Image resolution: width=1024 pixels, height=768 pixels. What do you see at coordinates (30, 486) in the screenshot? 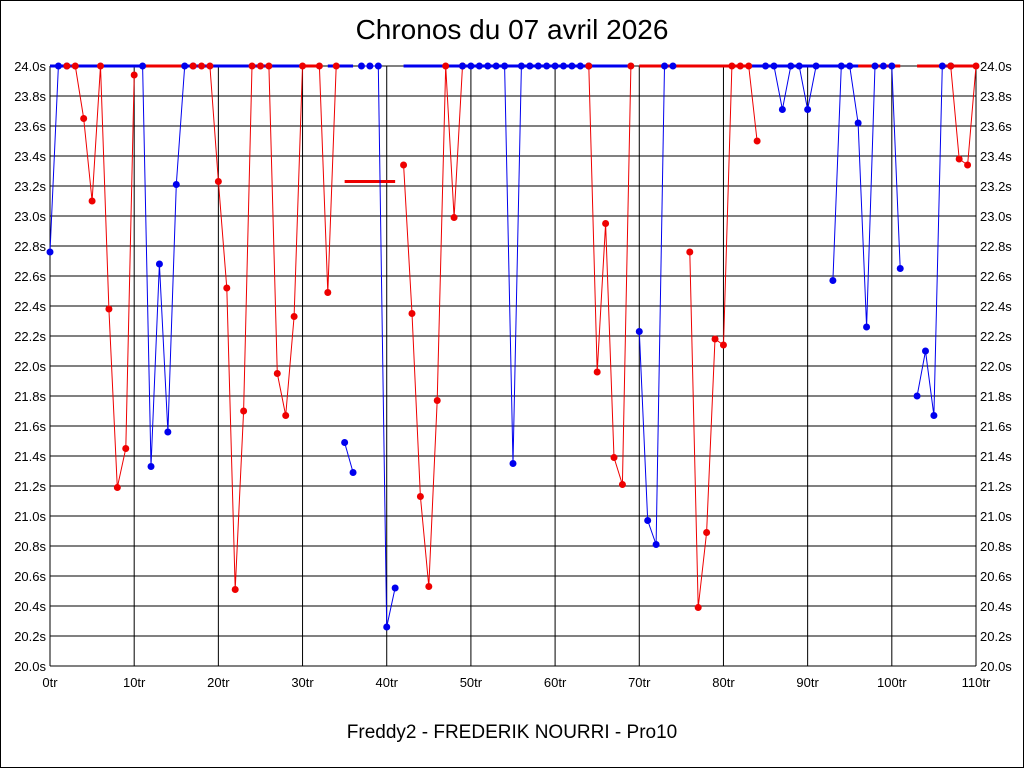
I see `y-tick-label-left: 21.2s` at bounding box center [30, 486].